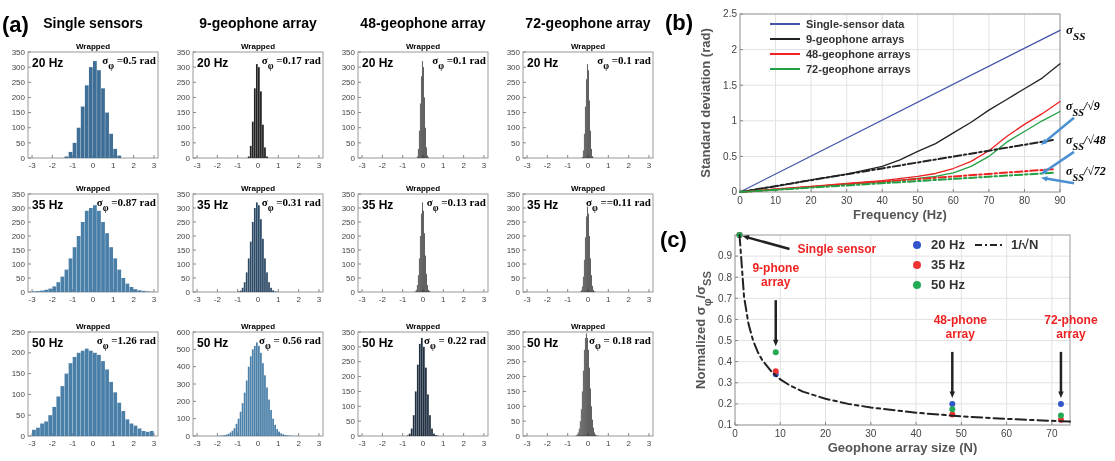 This screenshot has height=461, width=1115. I want to click on y-tick-label: 2, so click(734, 49).